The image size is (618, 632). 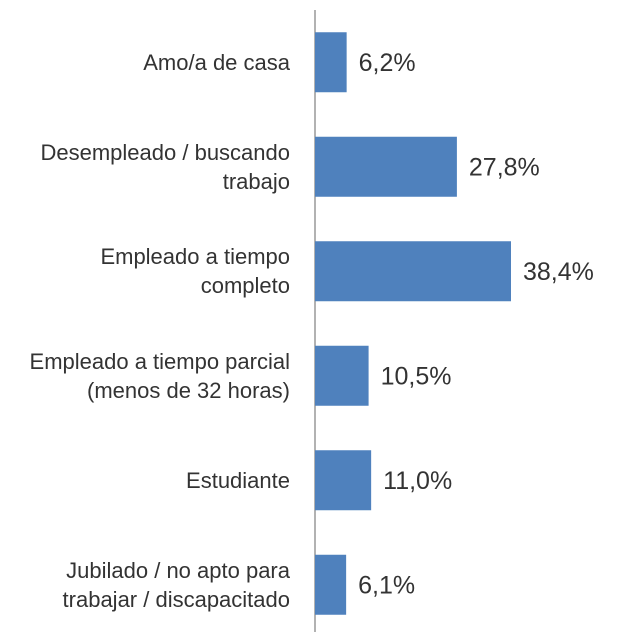 What do you see at coordinates (387, 63) in the screenshot?
I see `value-label: 6,2%` at bounding box center [387, 63].